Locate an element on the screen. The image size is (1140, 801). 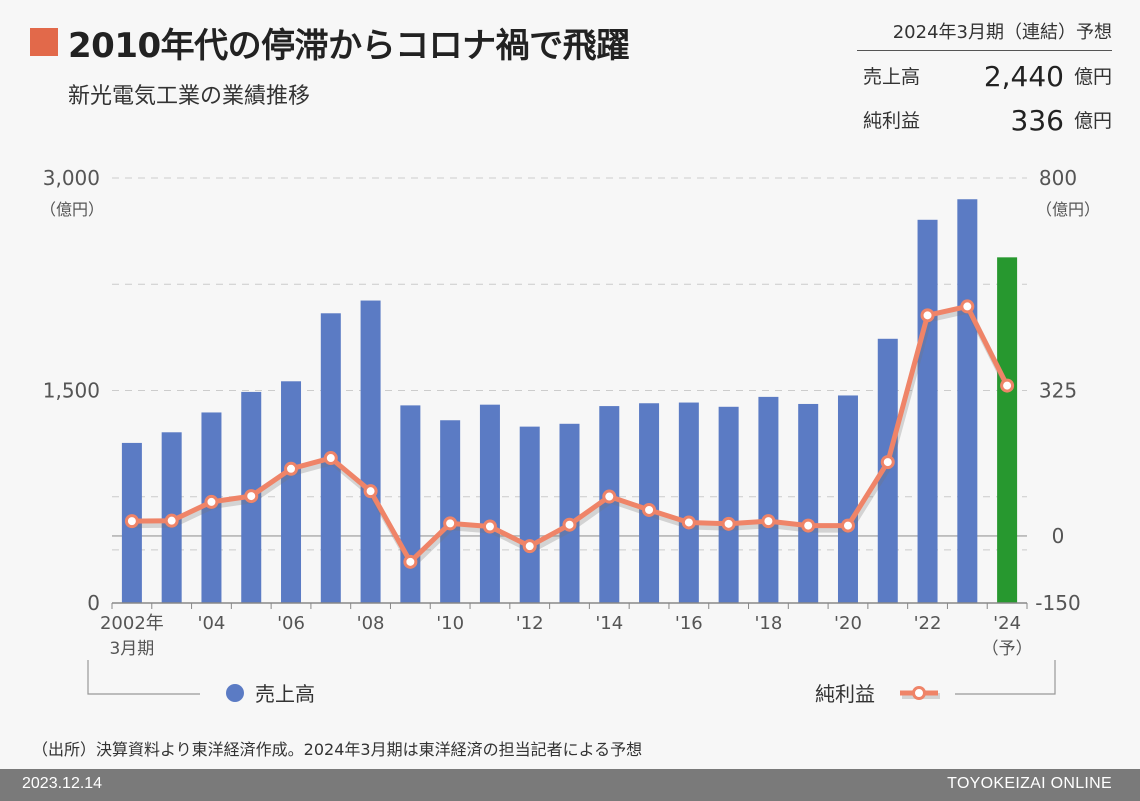
bar-sales-2011 is located at coordinates (489, 503).